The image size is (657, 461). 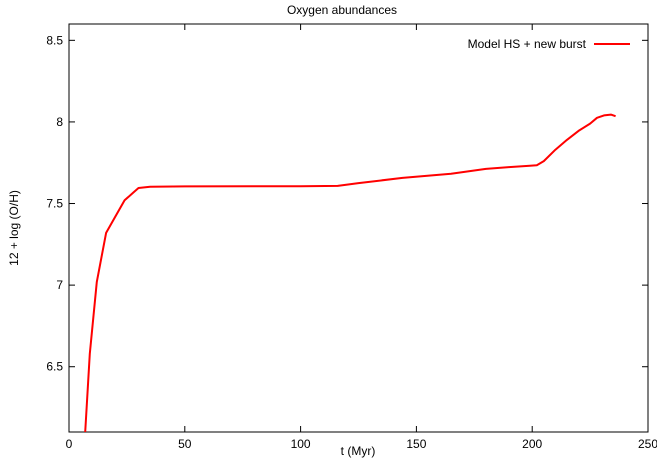 What do you see at coordinates (59, 285) in the screenshot?
I see `y-tick-label: 7` at bounding box center [59, 285].